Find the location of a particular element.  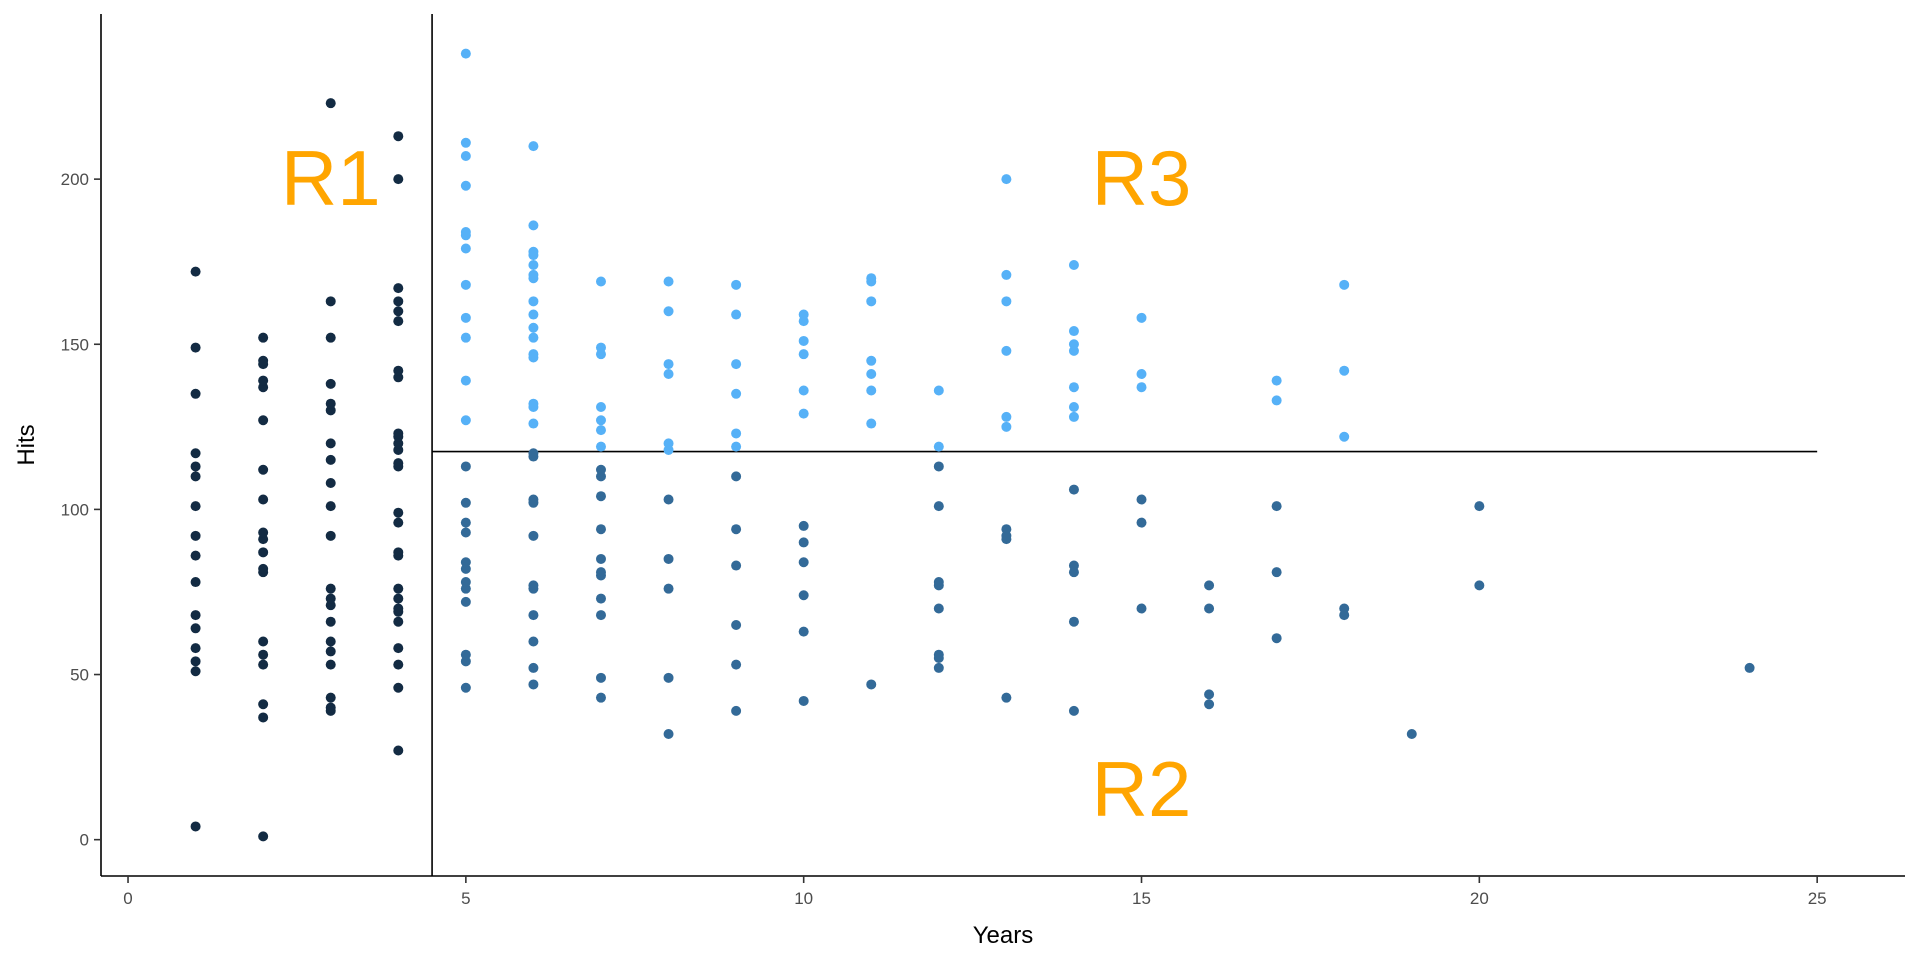

x-axis-title: Years is located at coordinates (1003, 935).